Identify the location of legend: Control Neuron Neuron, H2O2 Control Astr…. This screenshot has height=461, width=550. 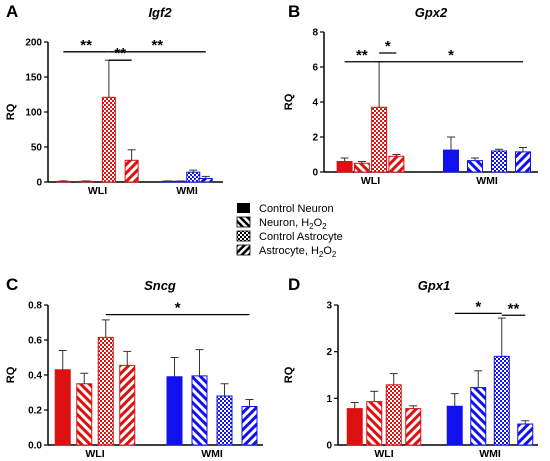
(289, 231).